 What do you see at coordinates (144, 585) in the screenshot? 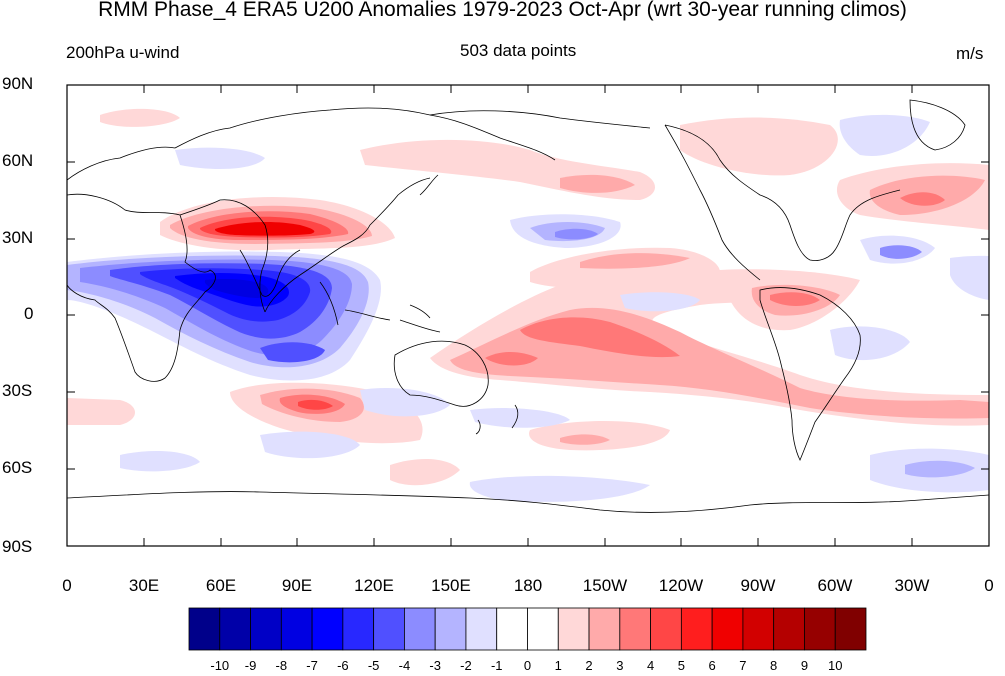
I see `lon-label-30e: 30E` at bounding box center [144, 585].